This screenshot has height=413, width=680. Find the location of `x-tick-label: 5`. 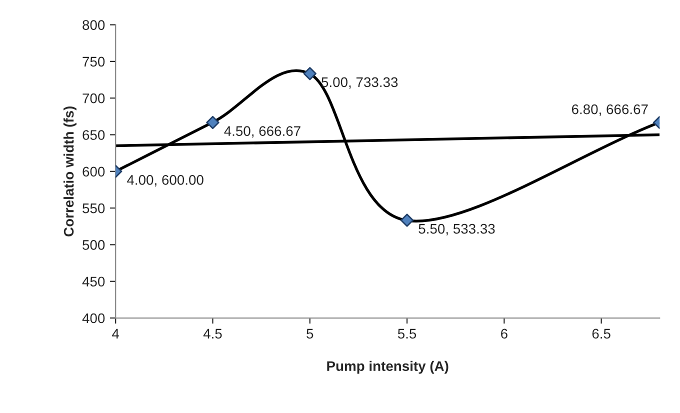

x-tick-label: 5 is located at coordinates (310, 333).